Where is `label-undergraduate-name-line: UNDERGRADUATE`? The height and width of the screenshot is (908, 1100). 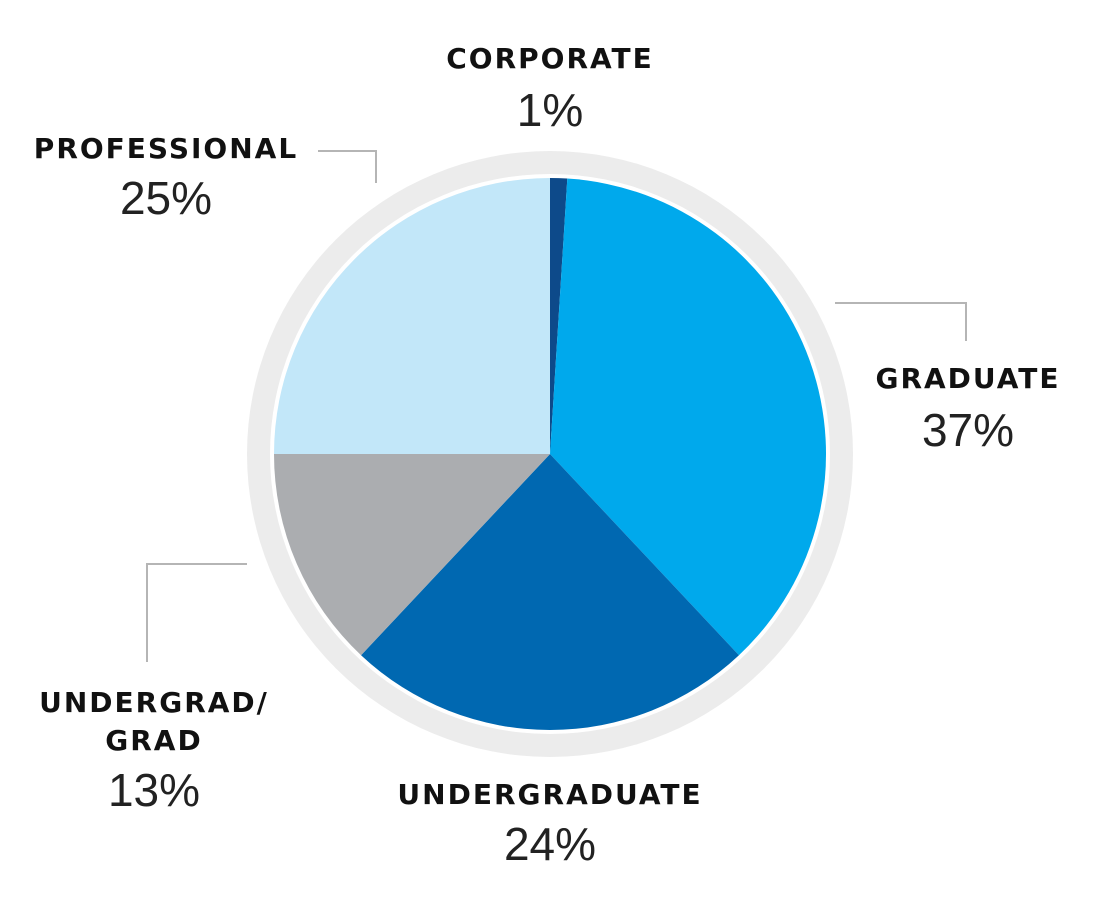
label-undergraduate-name-line: UNDERGRADUATE is located at coordinates (549, 794).